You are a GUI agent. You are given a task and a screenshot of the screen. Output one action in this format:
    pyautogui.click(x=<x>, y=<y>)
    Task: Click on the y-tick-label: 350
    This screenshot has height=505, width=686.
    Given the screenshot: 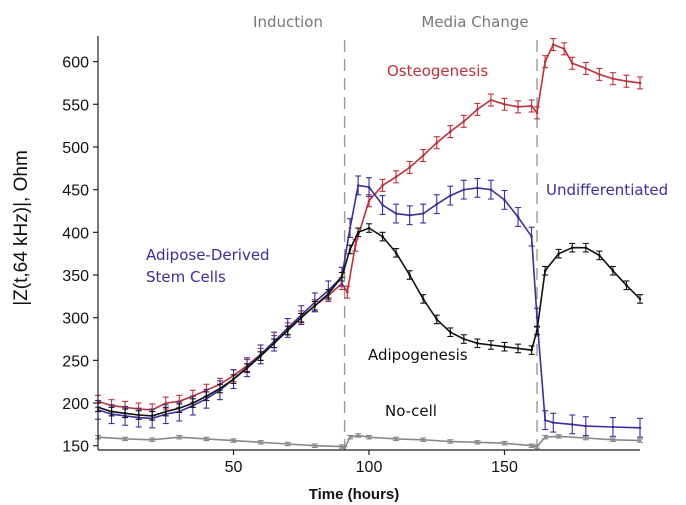 What is the action you would take?
    pyautogui.click(x=75, y=276)
    